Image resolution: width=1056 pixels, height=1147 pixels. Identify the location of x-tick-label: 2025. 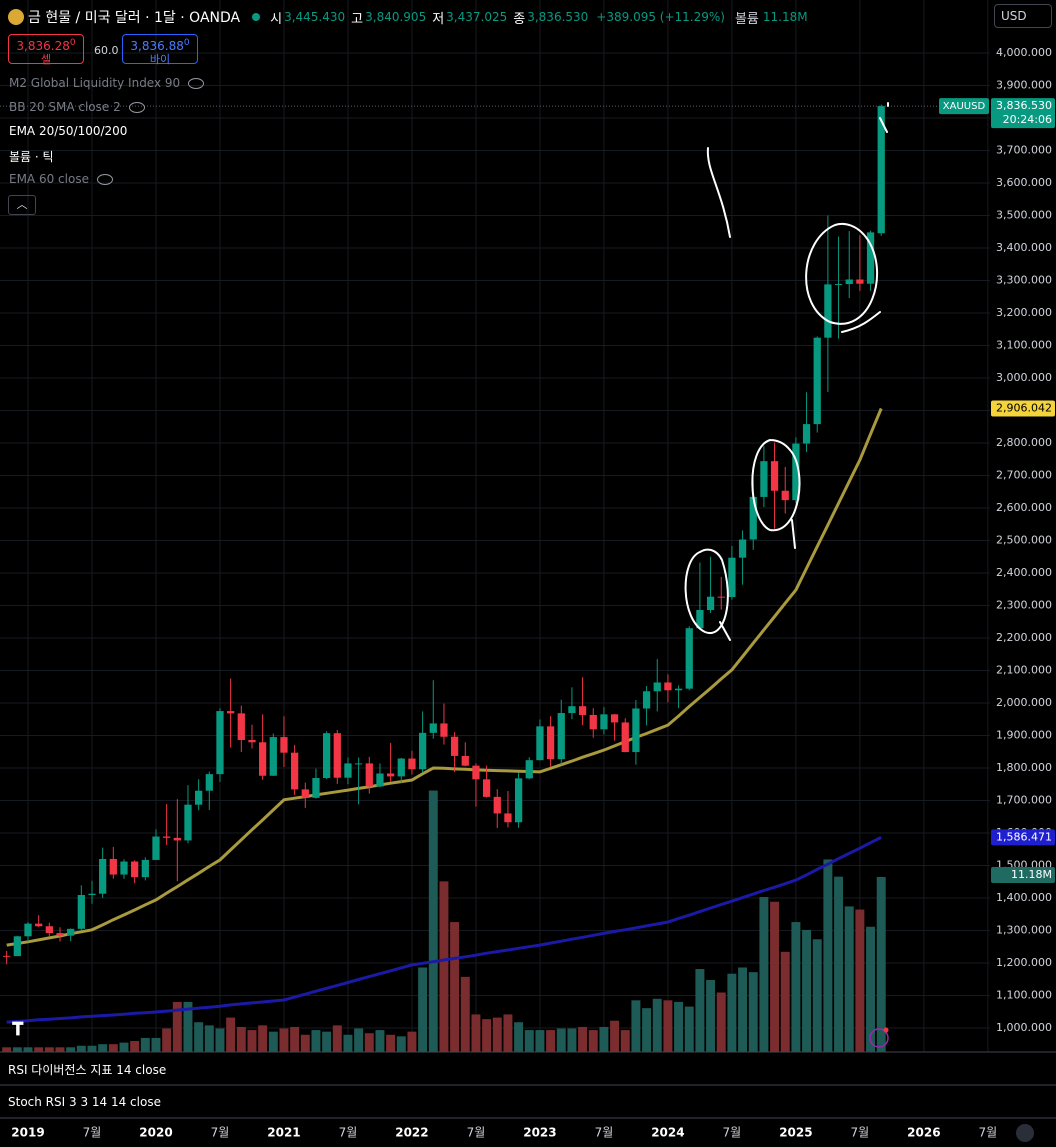
(795, 1133).